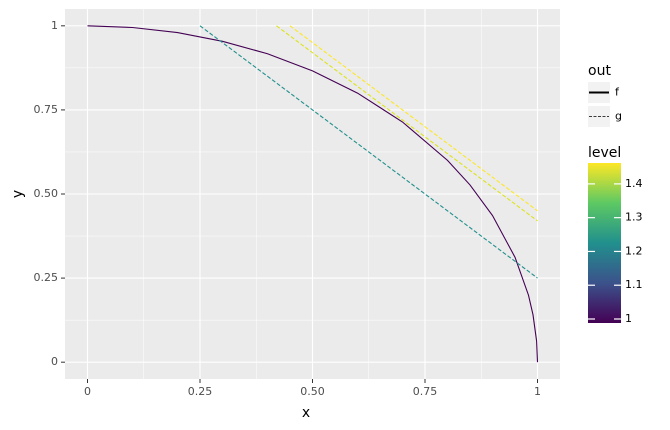  What do you see at coordinates (599, 71) in the screenshot?
I see `legend-title: out` at bounding box center [599, 71].